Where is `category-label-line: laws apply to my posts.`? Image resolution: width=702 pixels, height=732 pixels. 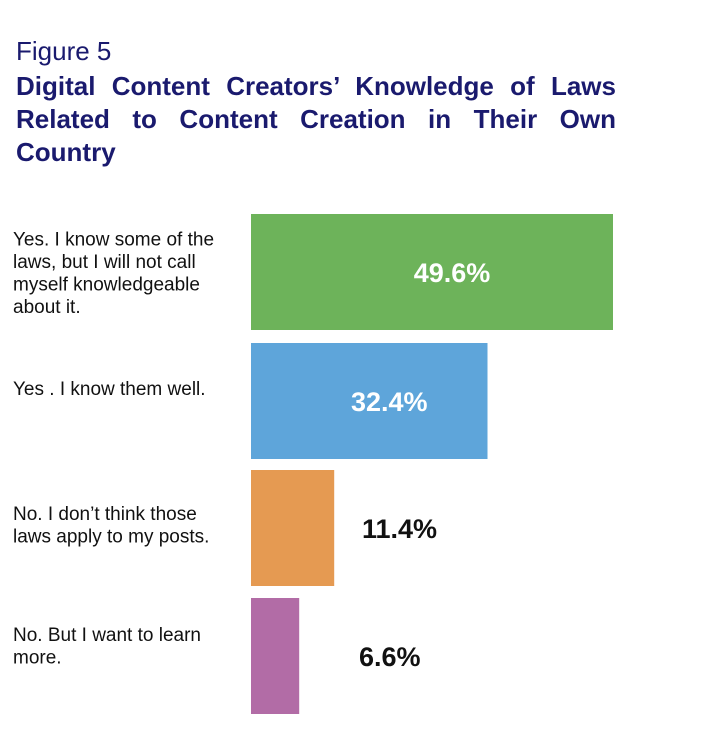 category-label-line: laws apply to my posts. is located at coordinates (111, 536).